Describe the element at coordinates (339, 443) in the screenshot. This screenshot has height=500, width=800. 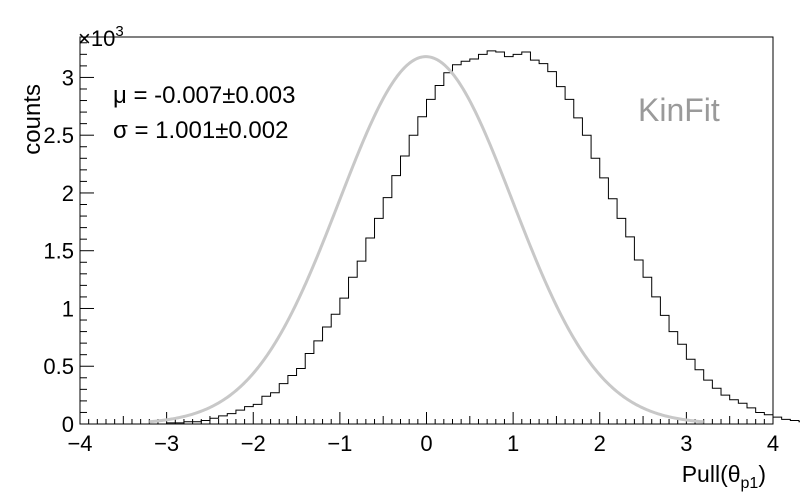
I see `x-tick-label: −1` at that location.